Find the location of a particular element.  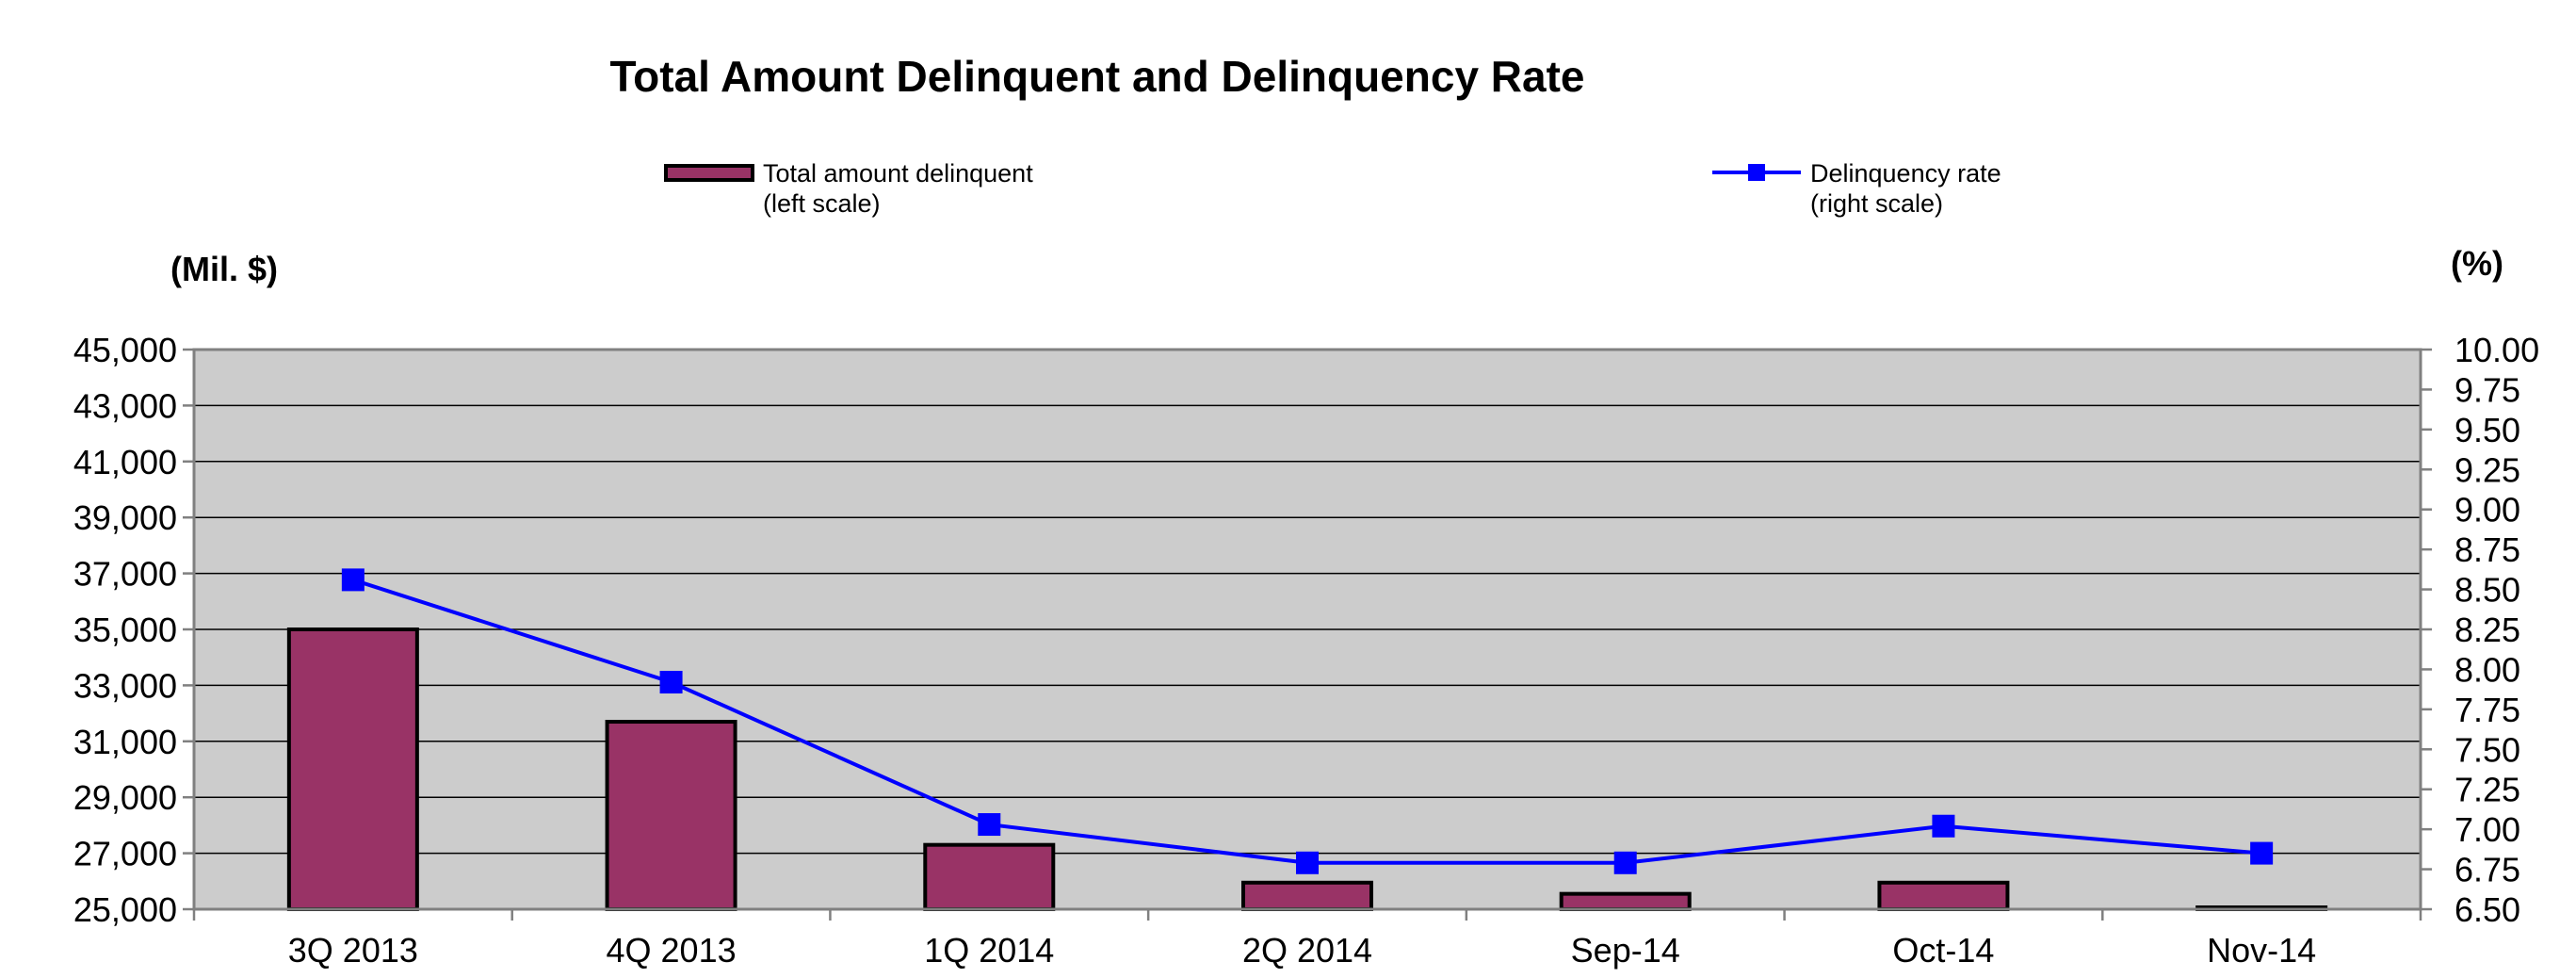

right-axis-tick-label: 10.00 is located at coordinates (2496, 350).